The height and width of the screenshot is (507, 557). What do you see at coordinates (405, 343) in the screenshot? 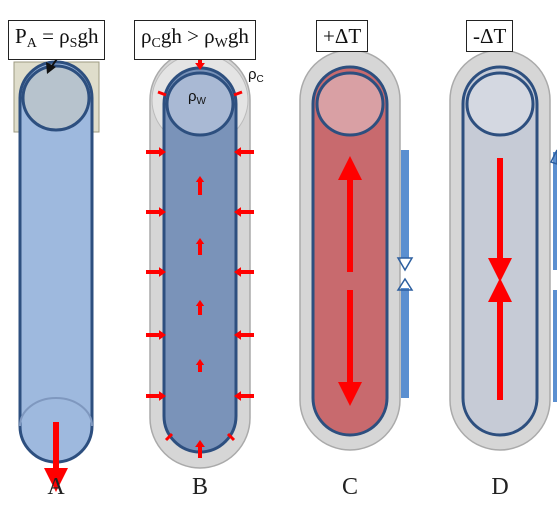
I see `panel-c-side-arrow-bottom` at bounding box center [405, 343].